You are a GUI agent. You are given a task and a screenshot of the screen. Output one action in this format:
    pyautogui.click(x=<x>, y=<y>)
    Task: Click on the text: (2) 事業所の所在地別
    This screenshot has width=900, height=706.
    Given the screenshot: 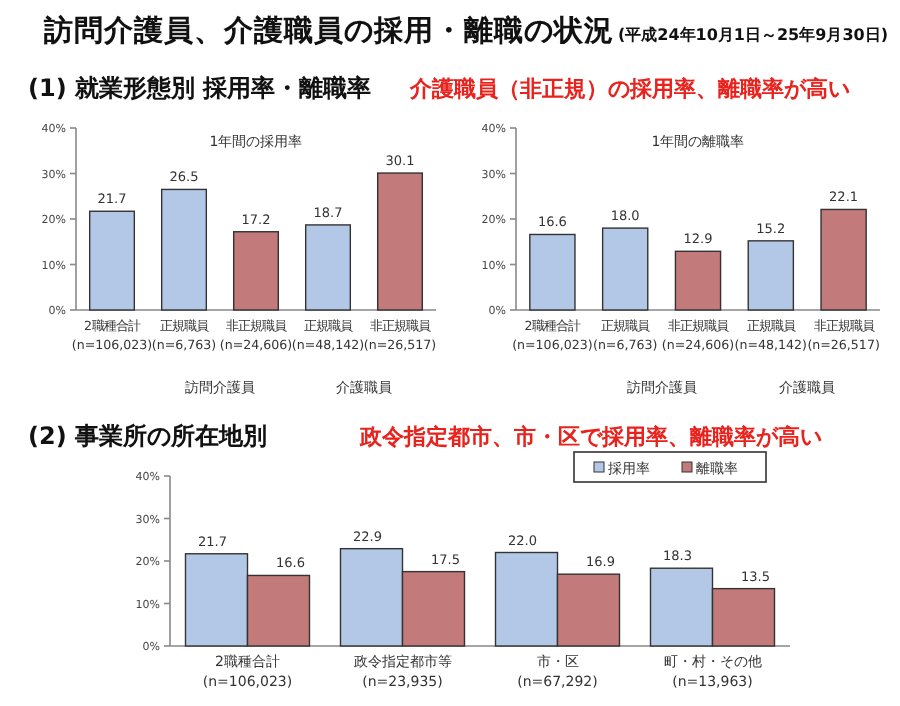 What is the action you would take?
    pyautogui.click(x=147, y=436)
    